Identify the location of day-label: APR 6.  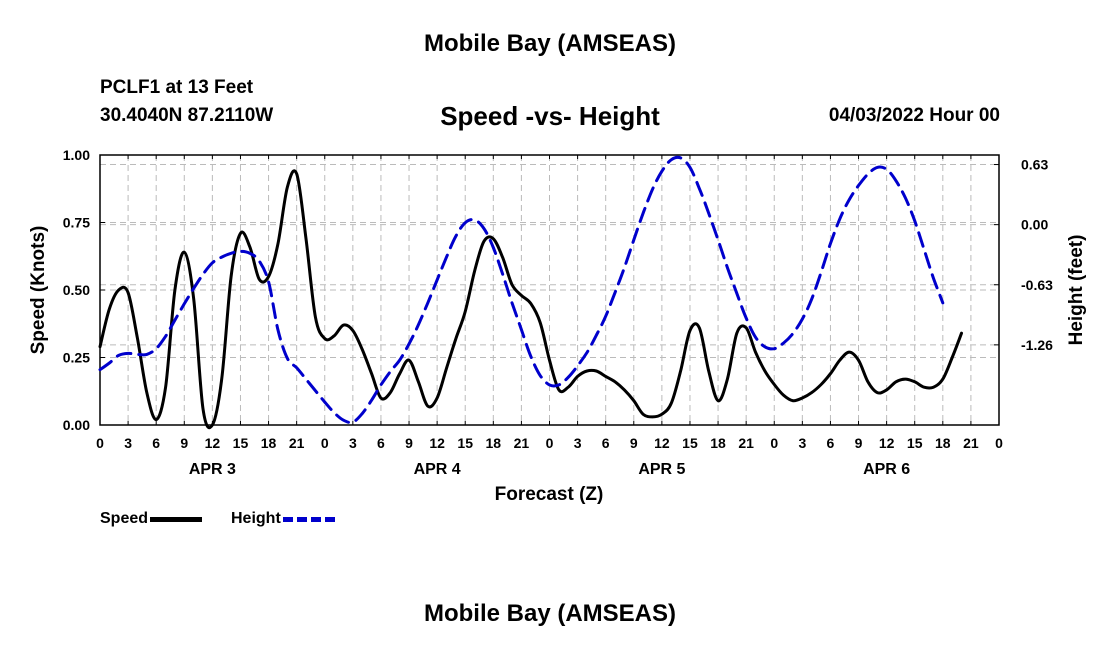
(886, 469).